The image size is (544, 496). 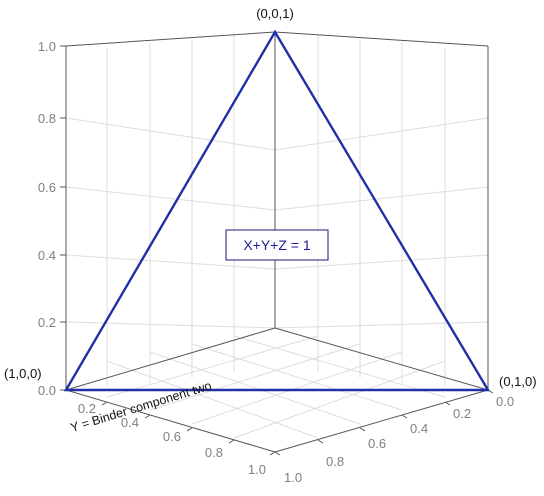 I want to click on z-tick-label: 0.2, so click(x=47, y=322).